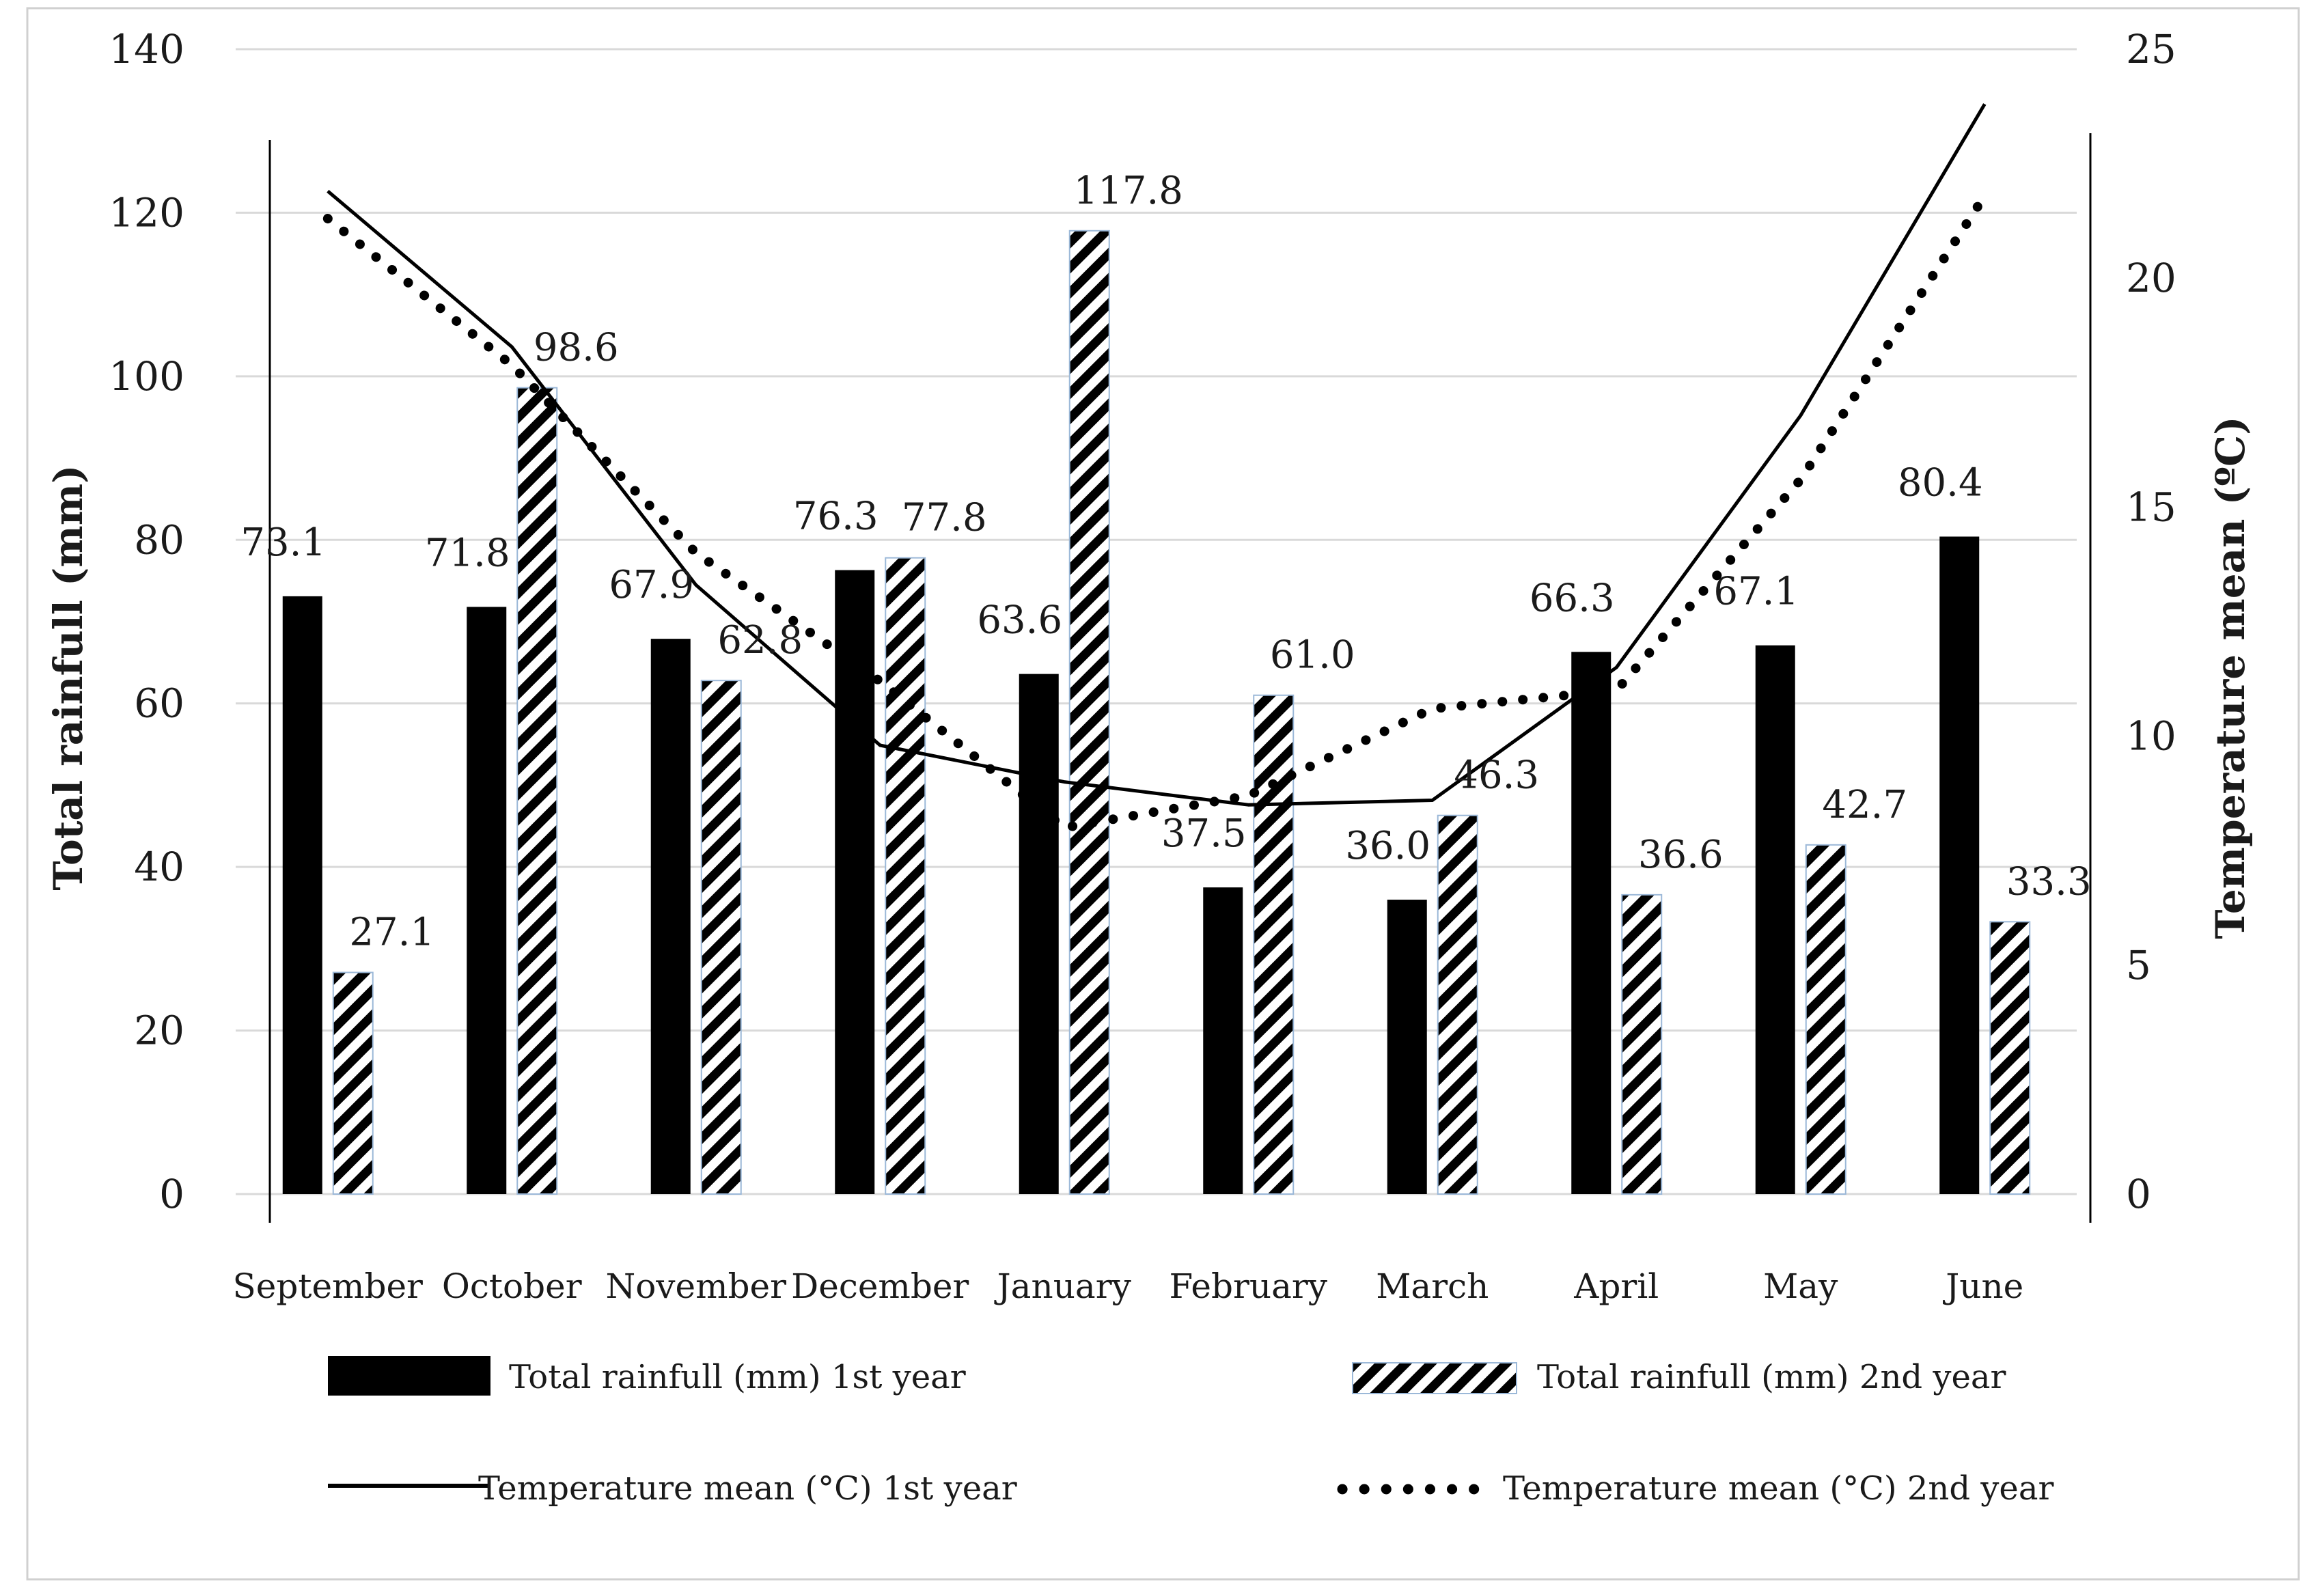 Image resolution: width=2324 pixels, height=1593 pixels. Describe the element at coordinates (328, 1286) in the screenshot. I see `month-label-september: September` at that location.